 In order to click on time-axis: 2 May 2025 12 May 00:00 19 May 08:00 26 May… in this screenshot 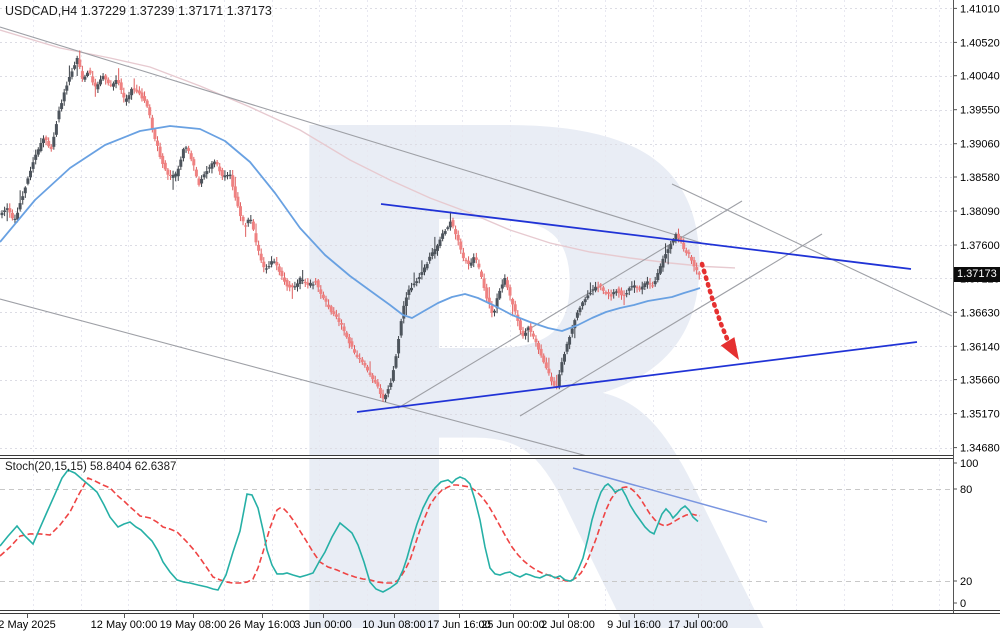, I will do `click(364, 622)`.